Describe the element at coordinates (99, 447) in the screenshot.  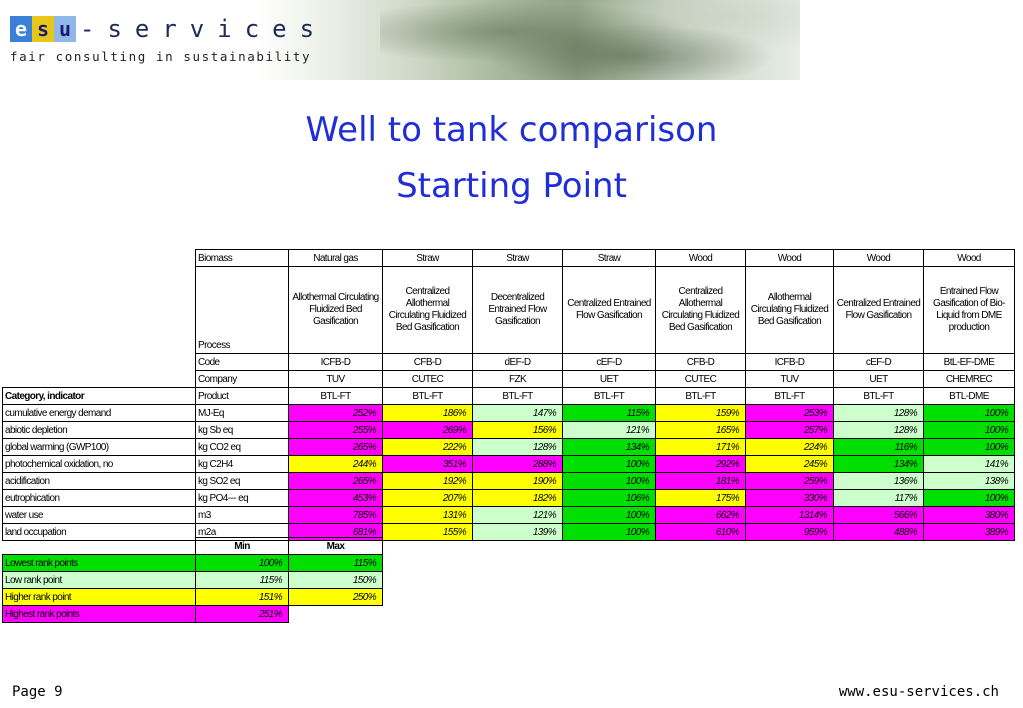
I see `indicator-label: global warming (GWP100)` at that location.